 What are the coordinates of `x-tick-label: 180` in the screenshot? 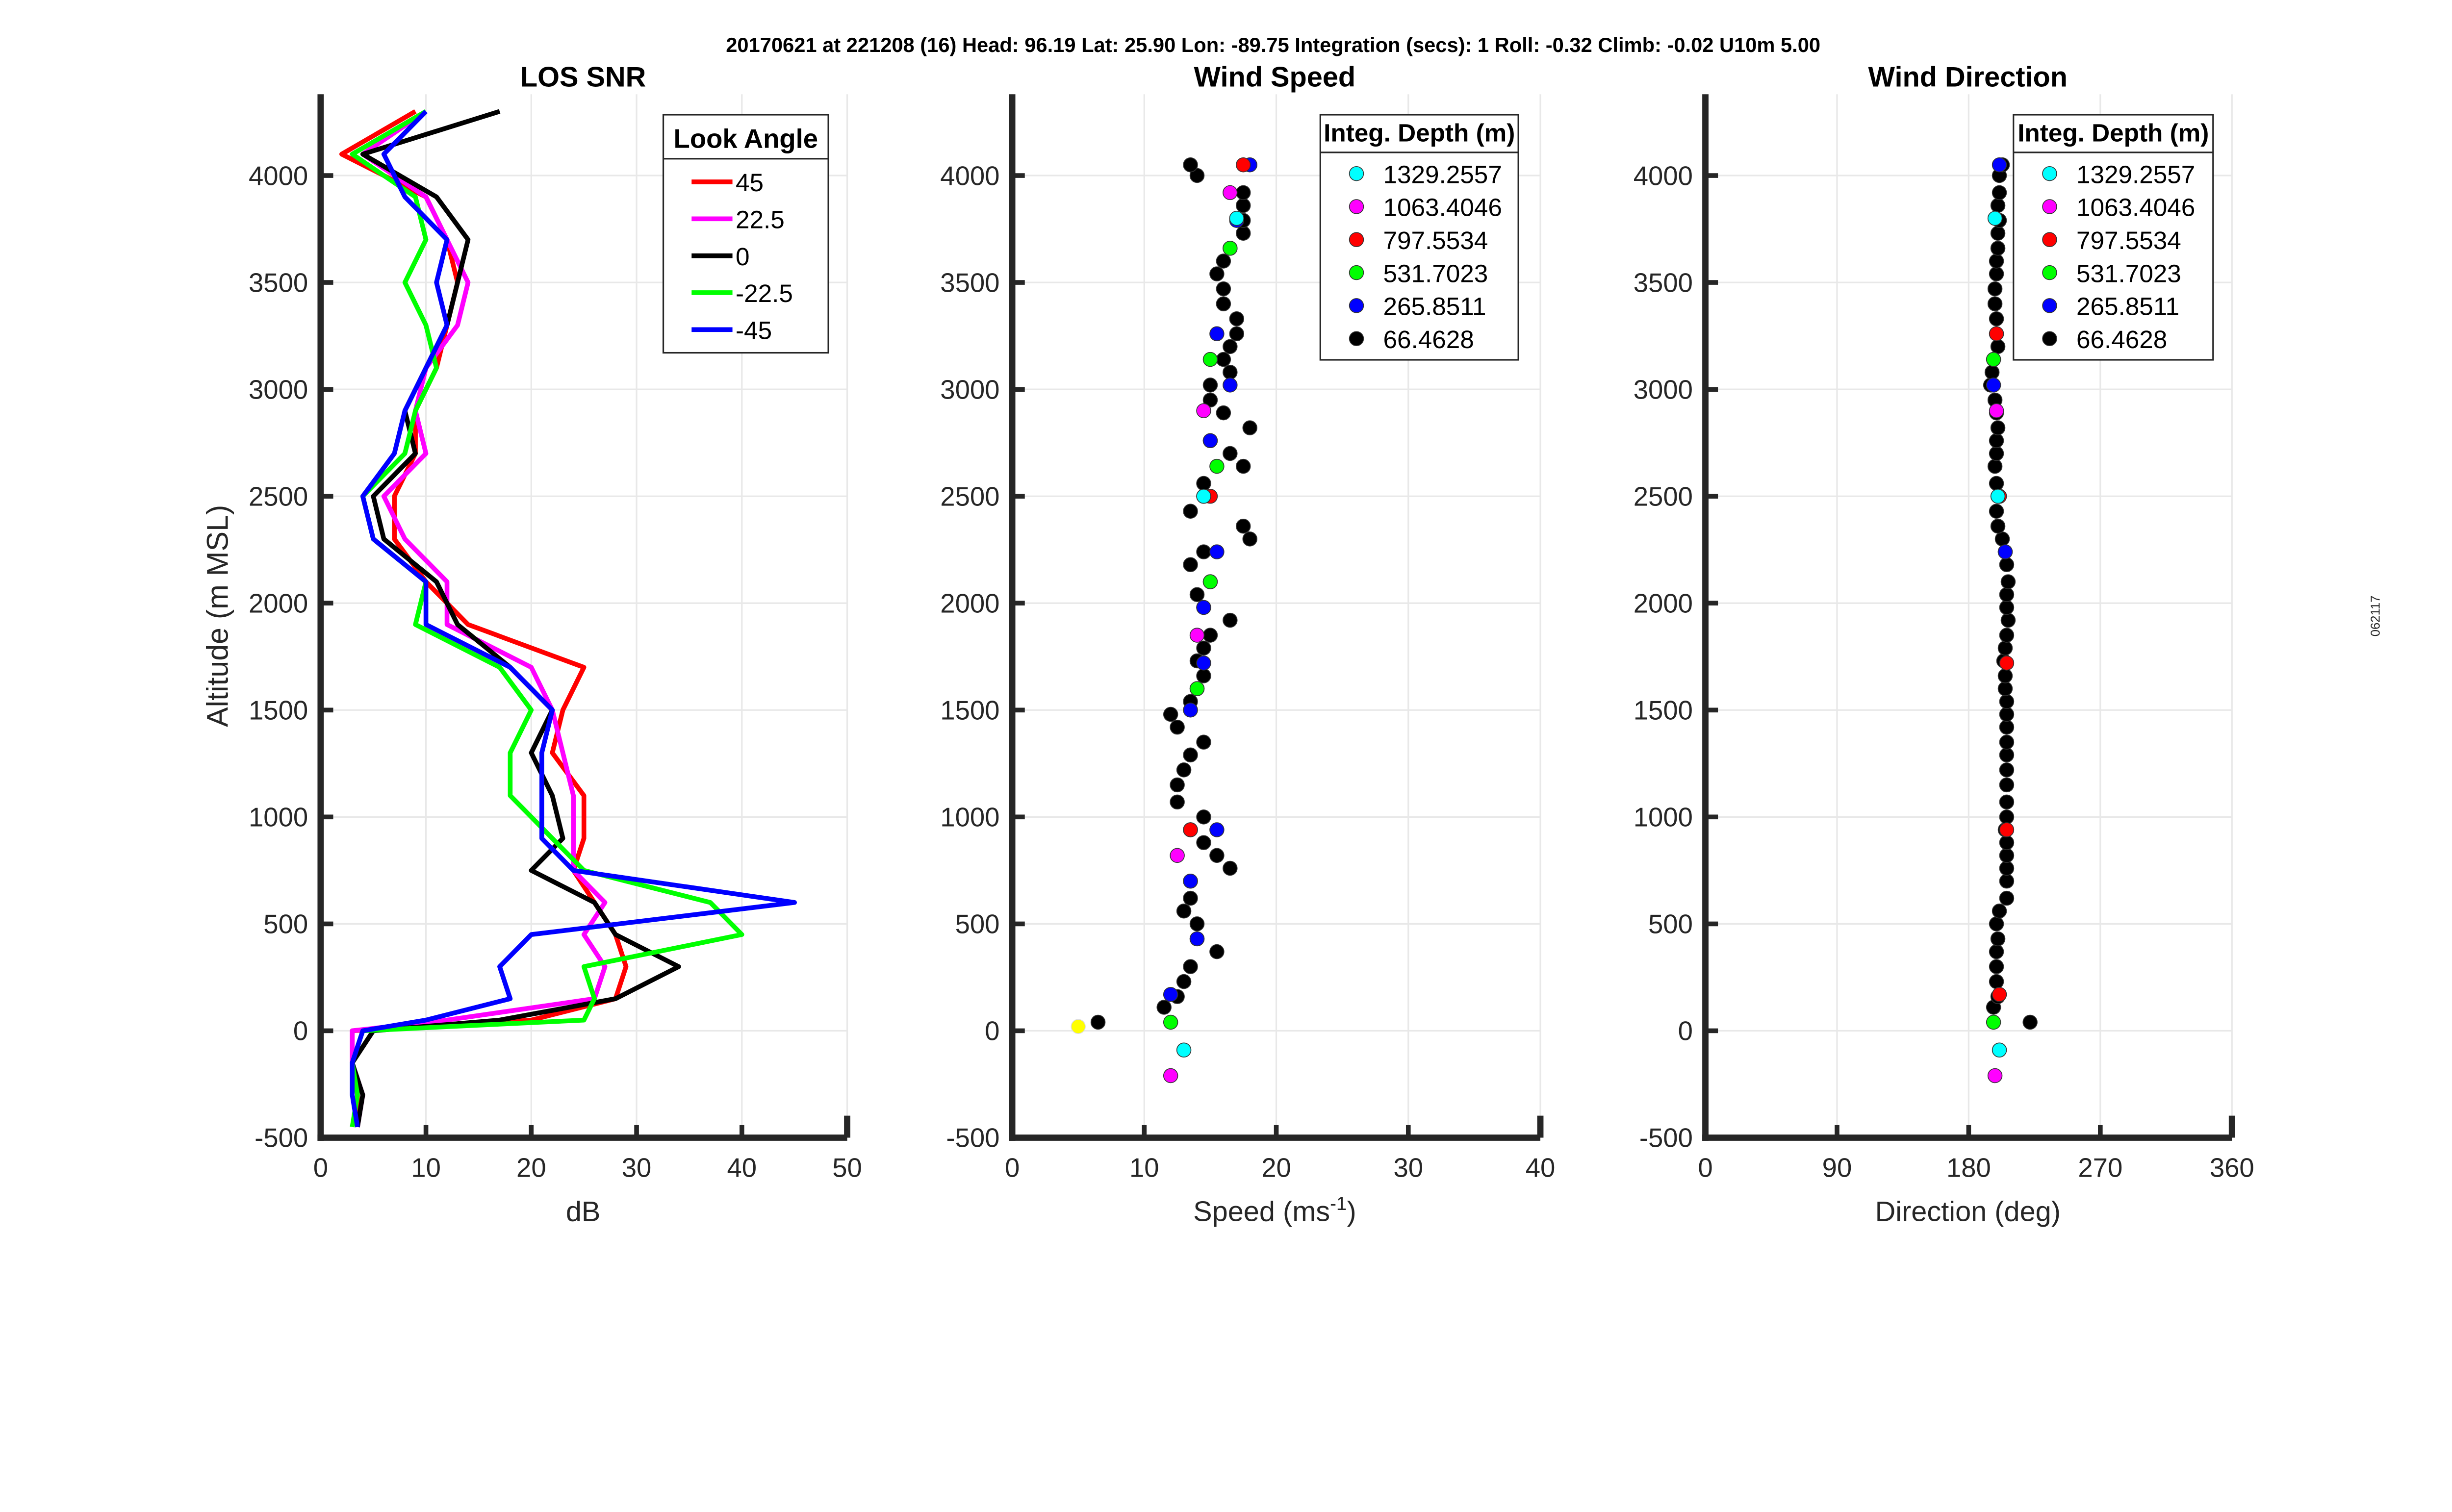 It's located at (1968, 1168).